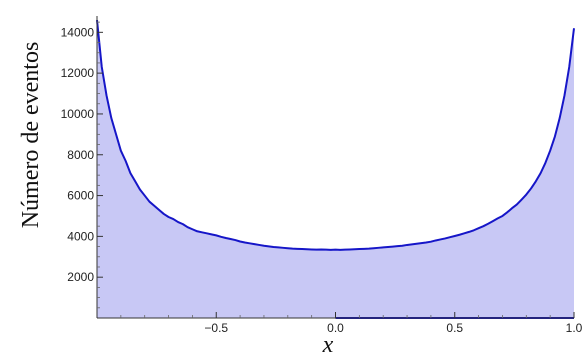  What do you see at coordinates (328, 343) in the screenshot?
I see `x-axis-title: x` at bounding box center [328, 343].